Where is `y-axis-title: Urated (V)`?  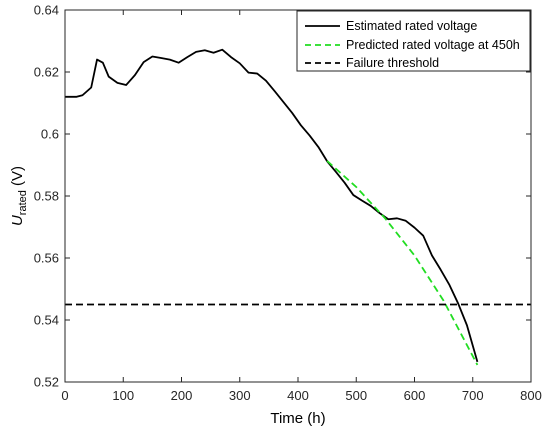
y-axis-title: Urated (V) is located at coordinates (19, 196).